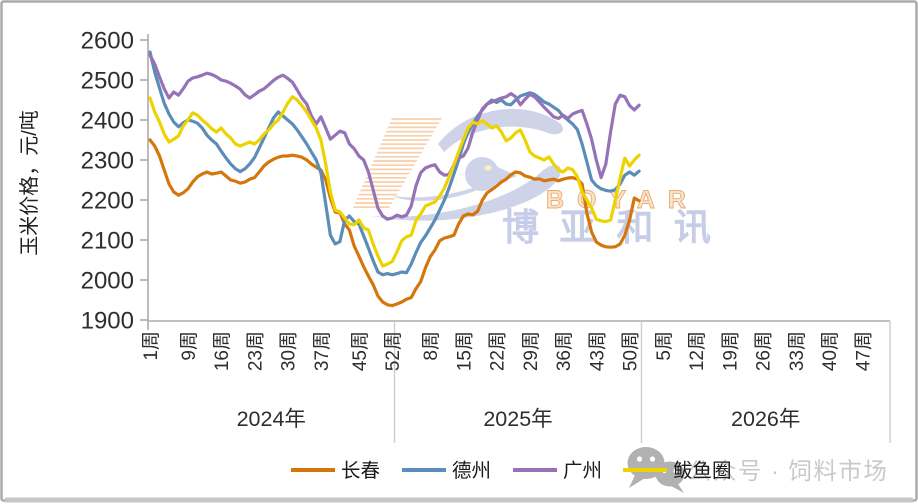  What do you see at coordinates (446, 471) in the screenshot?
I see `legend-item-dezhou: 德州` at bounding box center [446, 471].